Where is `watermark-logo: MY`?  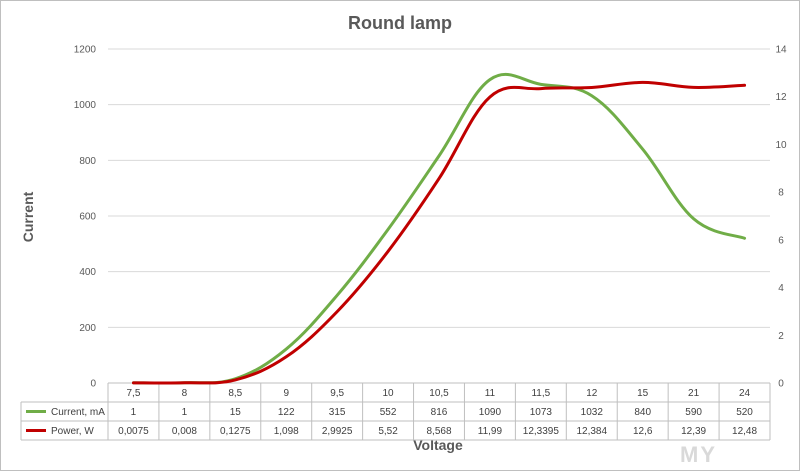
watermark-logo: MY is located at coordinates (698, 454).